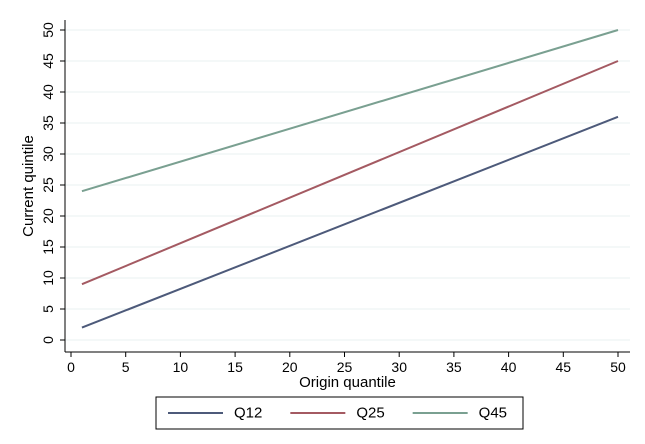  Describe the element at coordinates (48, 216) in the screenshot. I see `y-tick-label: 20` at that location.